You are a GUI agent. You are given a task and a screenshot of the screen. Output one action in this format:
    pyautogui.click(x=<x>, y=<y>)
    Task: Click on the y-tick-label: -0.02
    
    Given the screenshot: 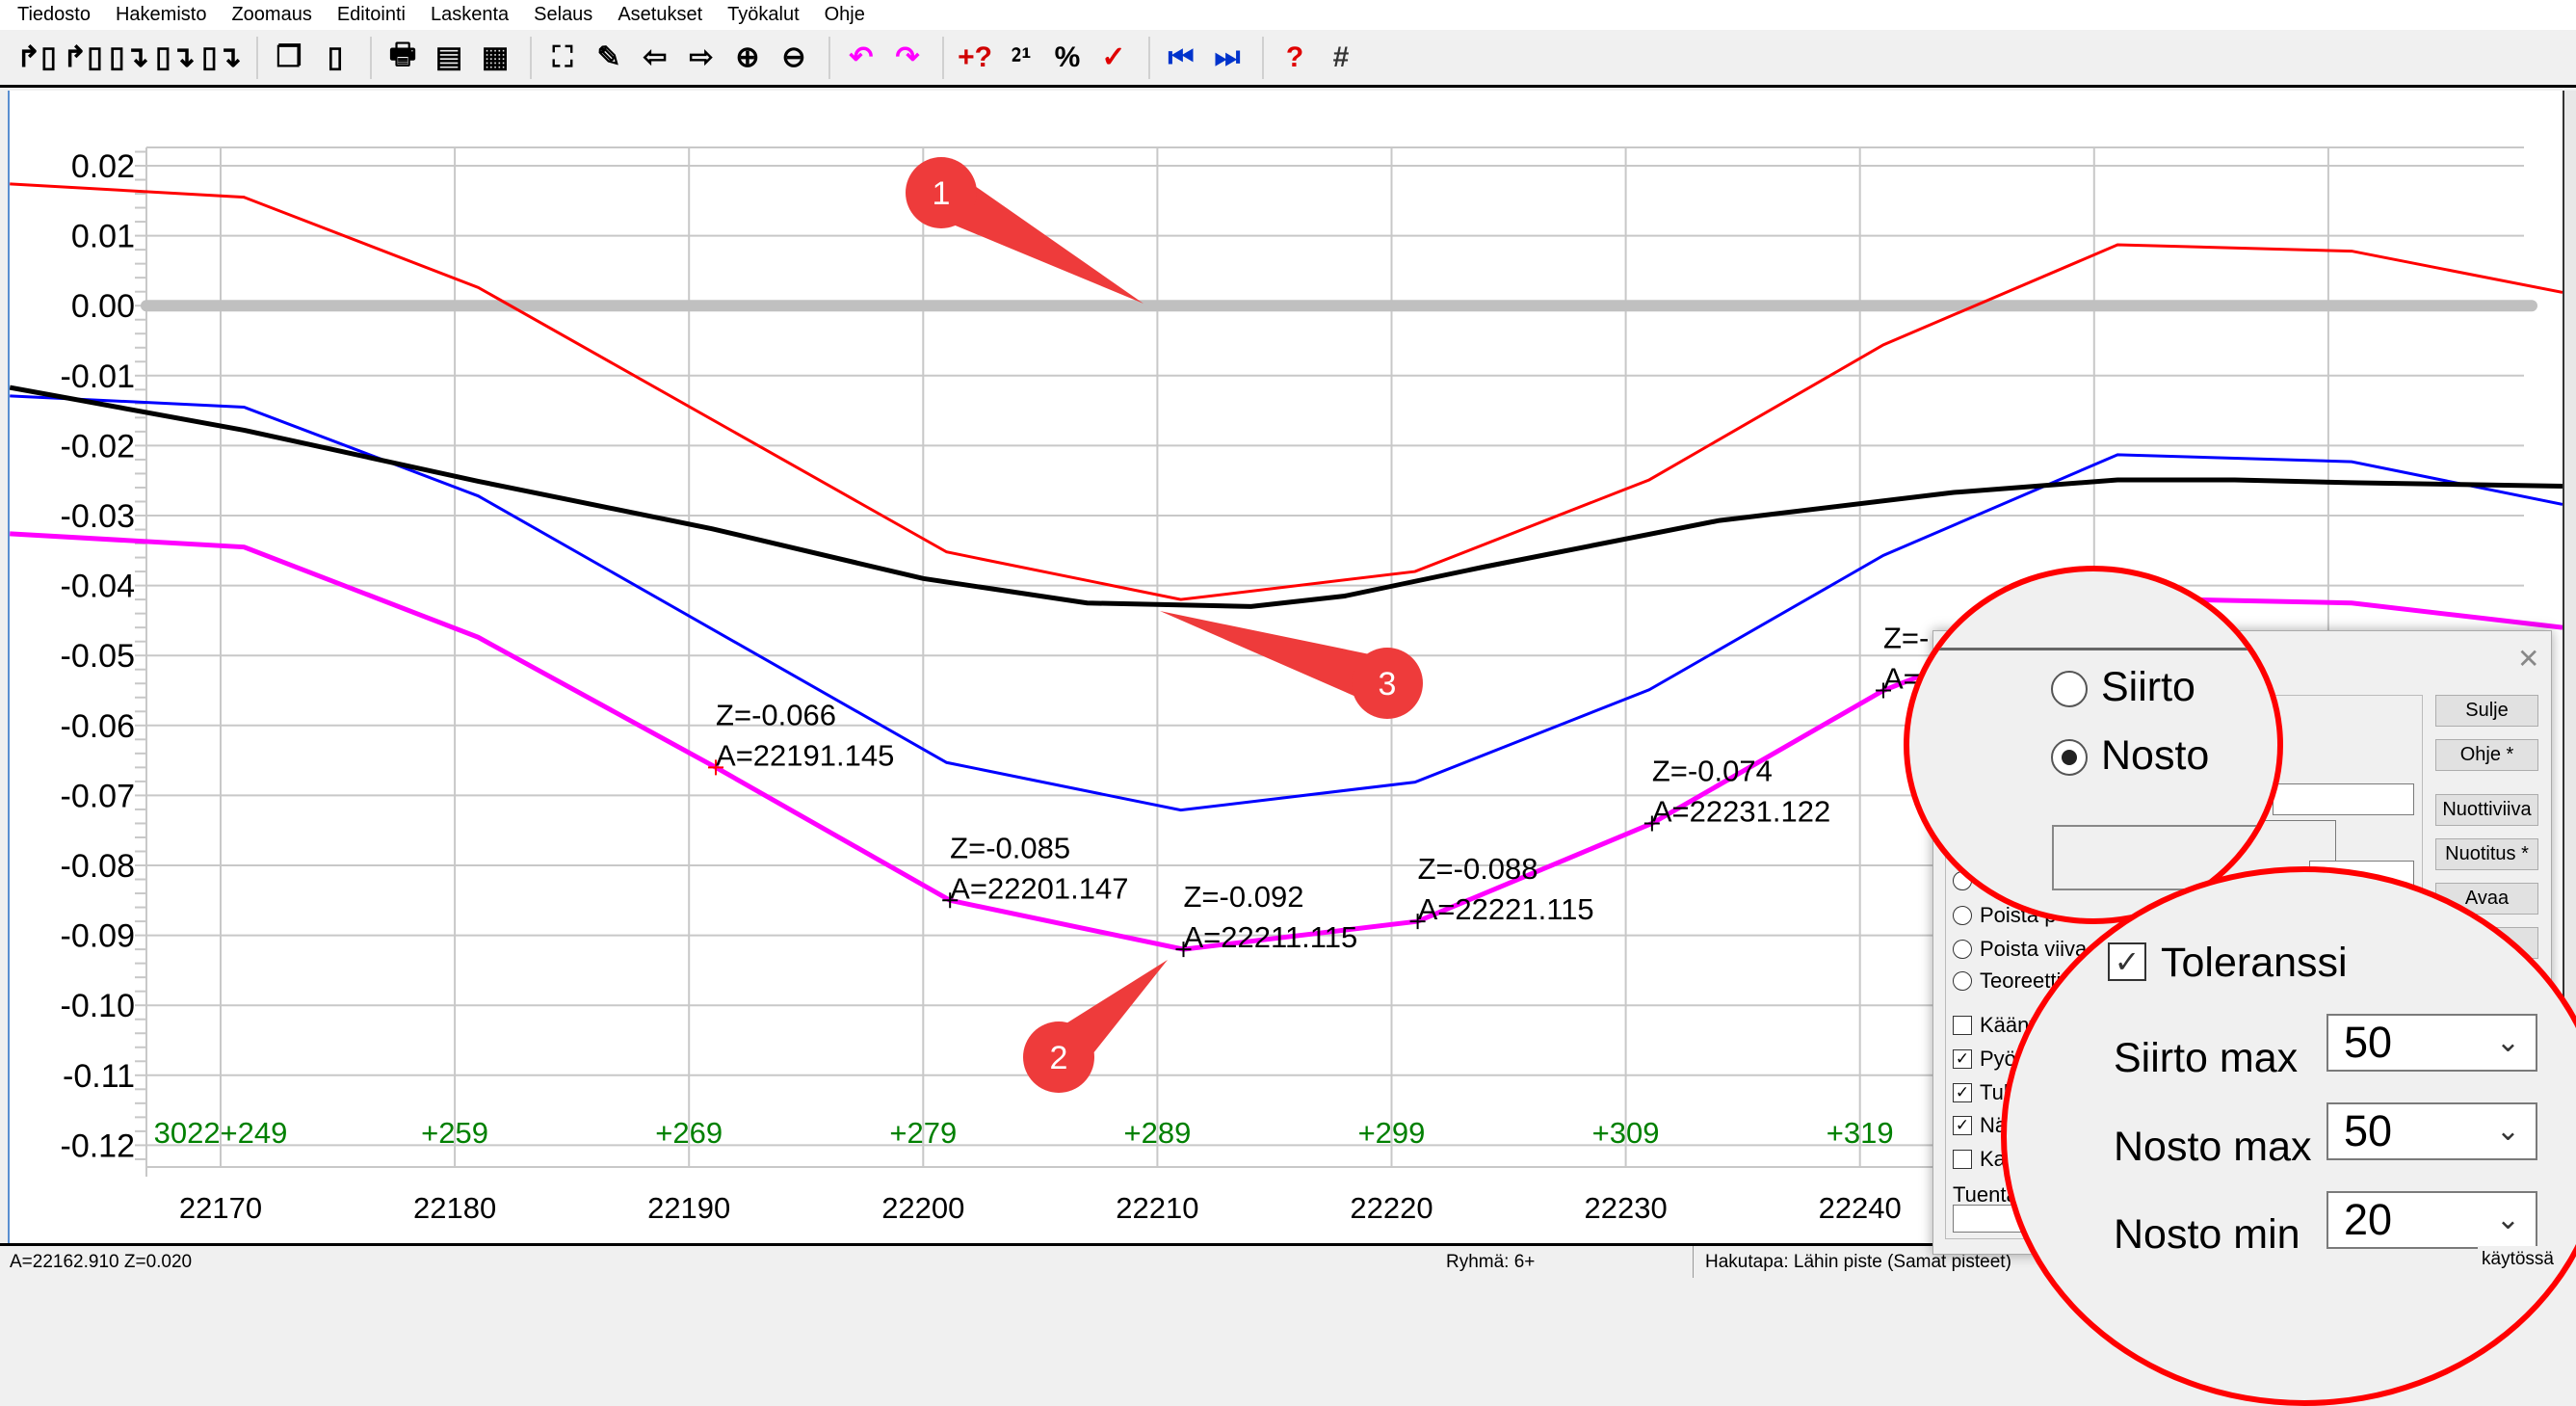 What is the action you would take?
    pyautogui.click(x=98, y=446)
    